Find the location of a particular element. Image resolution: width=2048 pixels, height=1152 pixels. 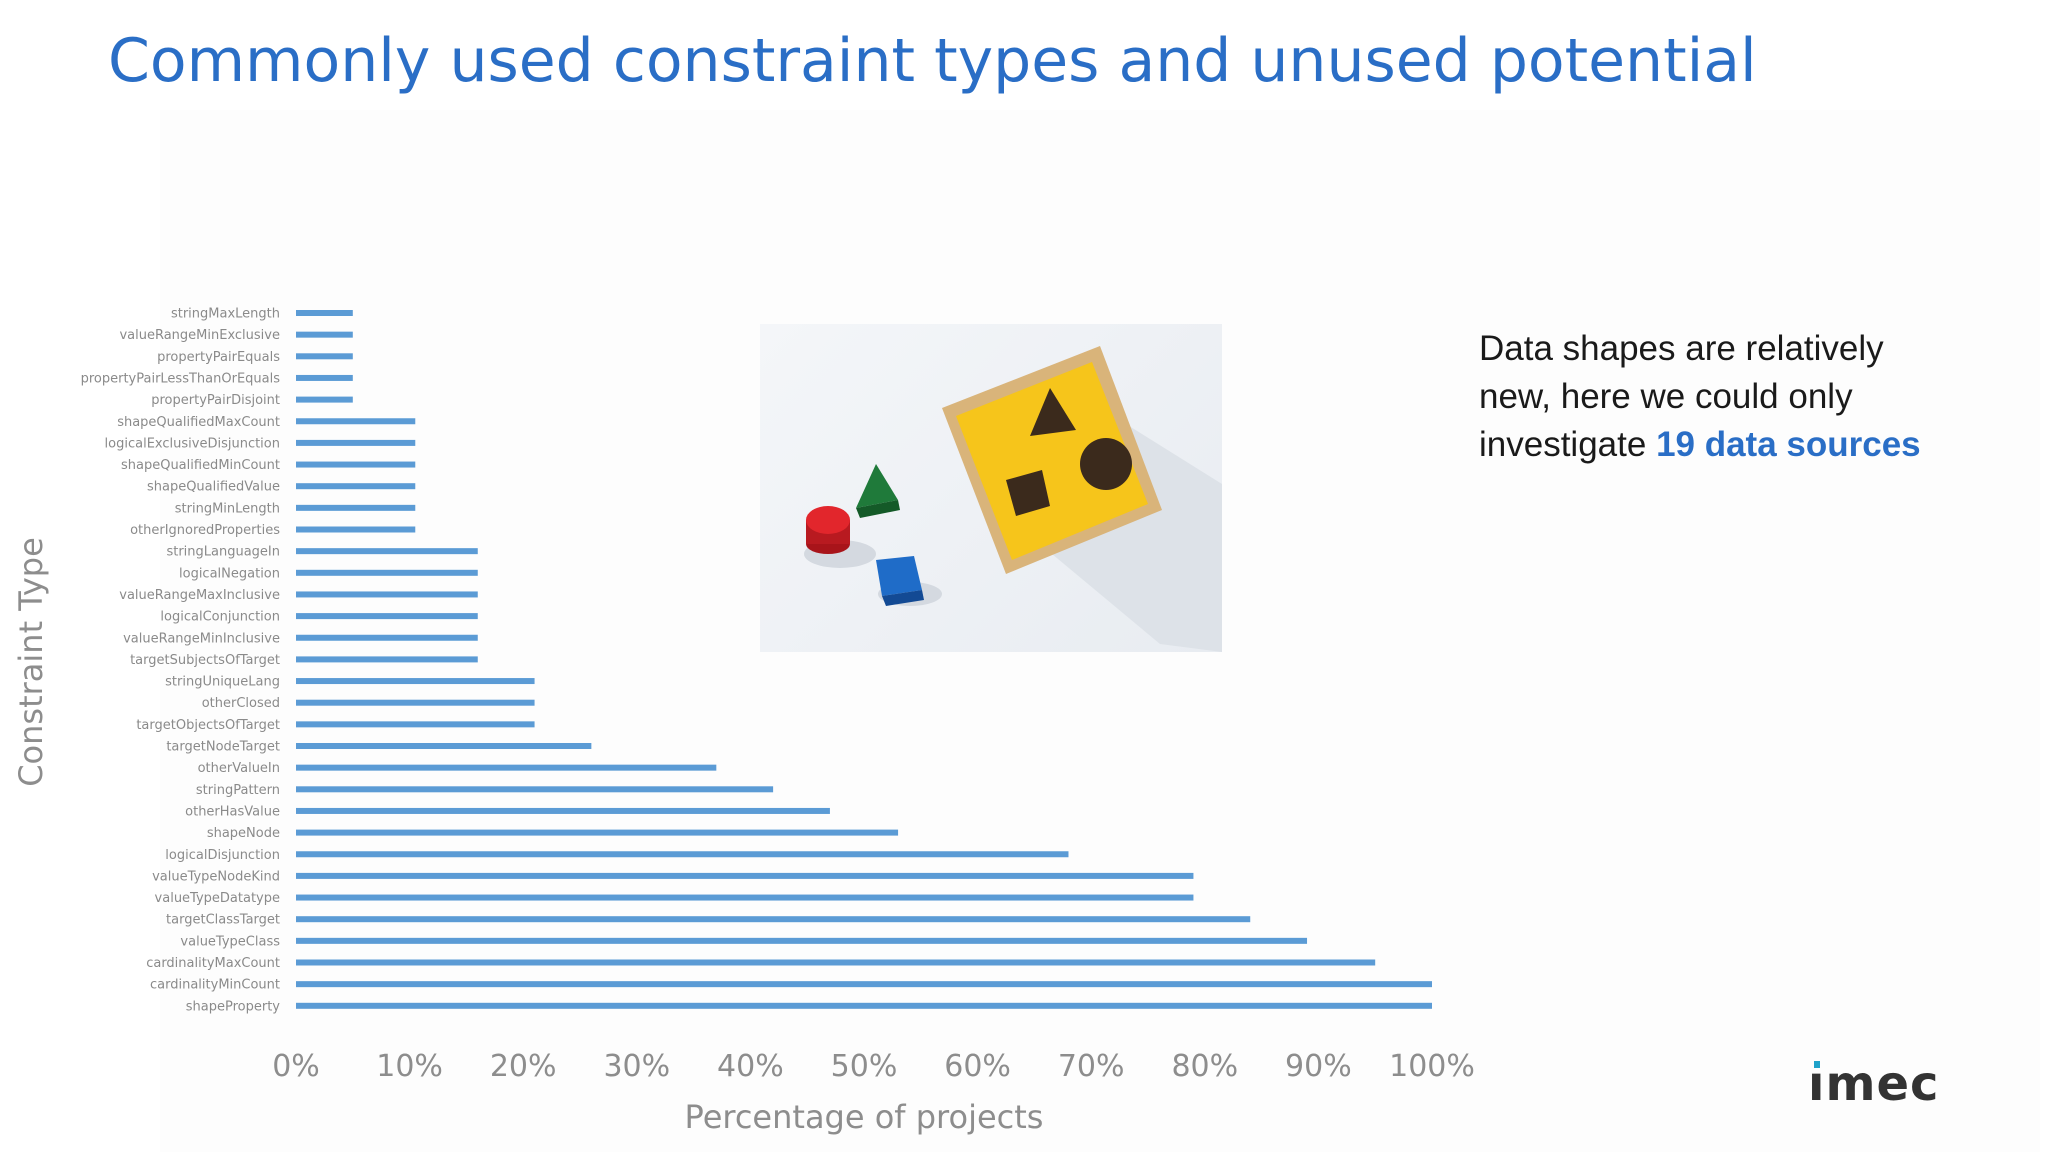

bar-logicalExclusiveDisjunction is located at coordinates (356, 442).